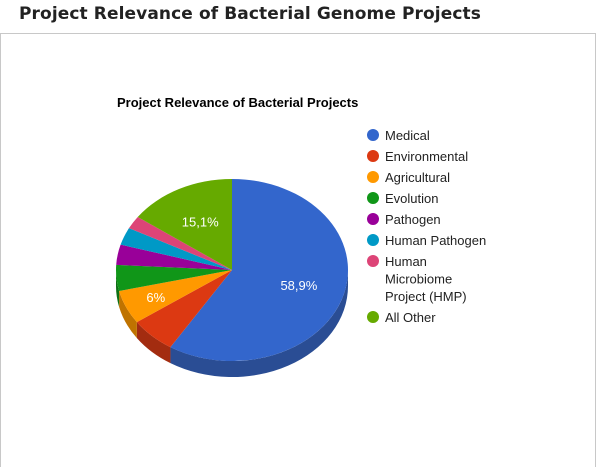 Image resolution: width=599 pixels, height=467 pixels. I want to click on slice-labels: 58,9% 6% 15,1%, so click(231, 259).